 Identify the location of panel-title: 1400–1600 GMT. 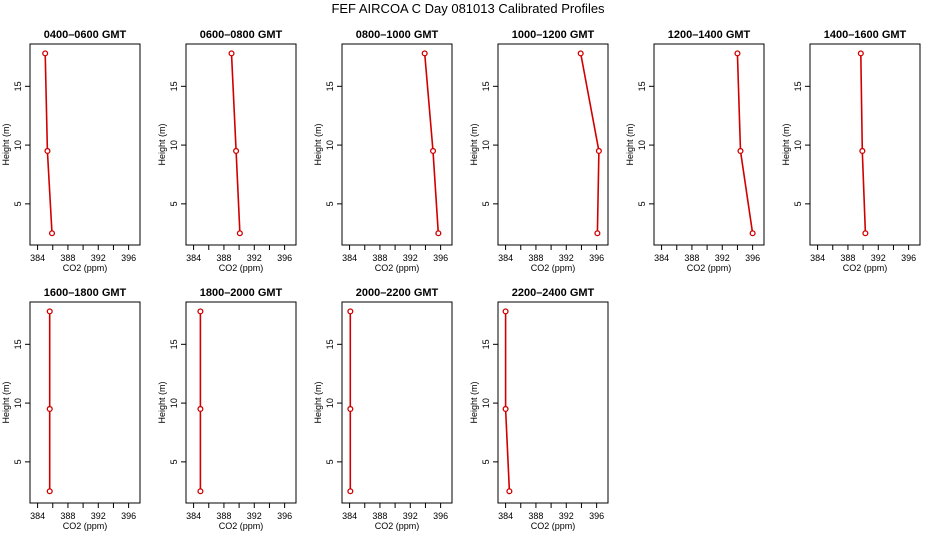
(865, 35).